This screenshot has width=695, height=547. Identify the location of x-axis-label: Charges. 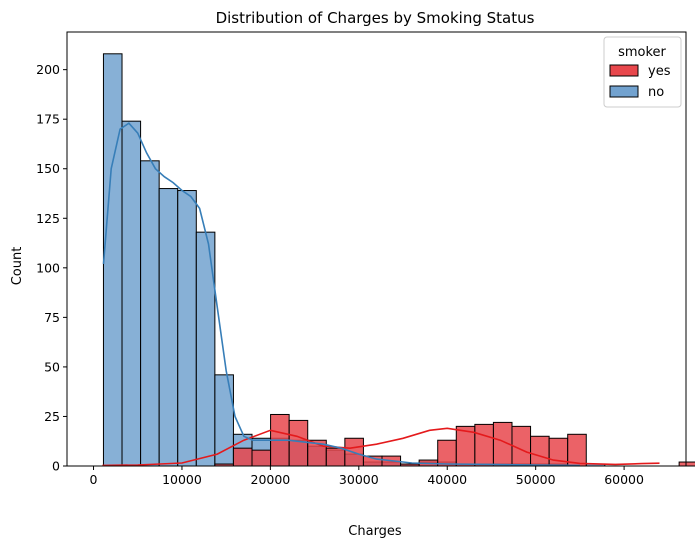
(375, 531).